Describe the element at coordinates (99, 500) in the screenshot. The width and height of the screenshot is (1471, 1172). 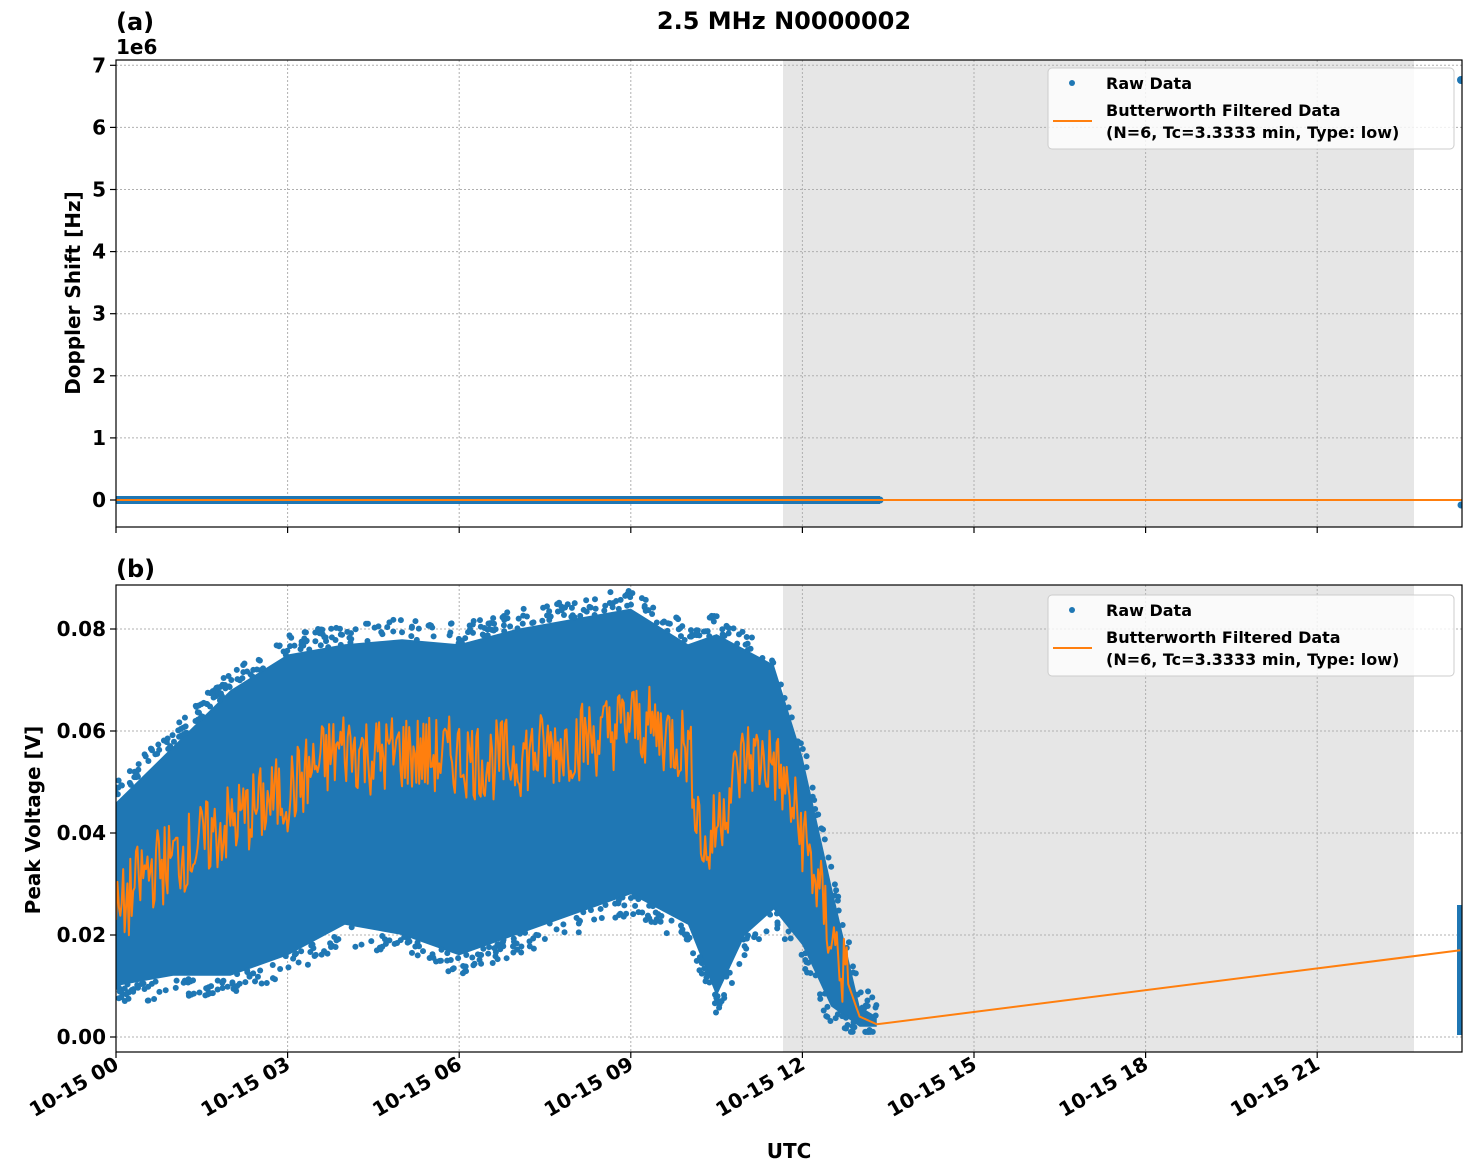
I see `y-tick-label: 0` at that location.